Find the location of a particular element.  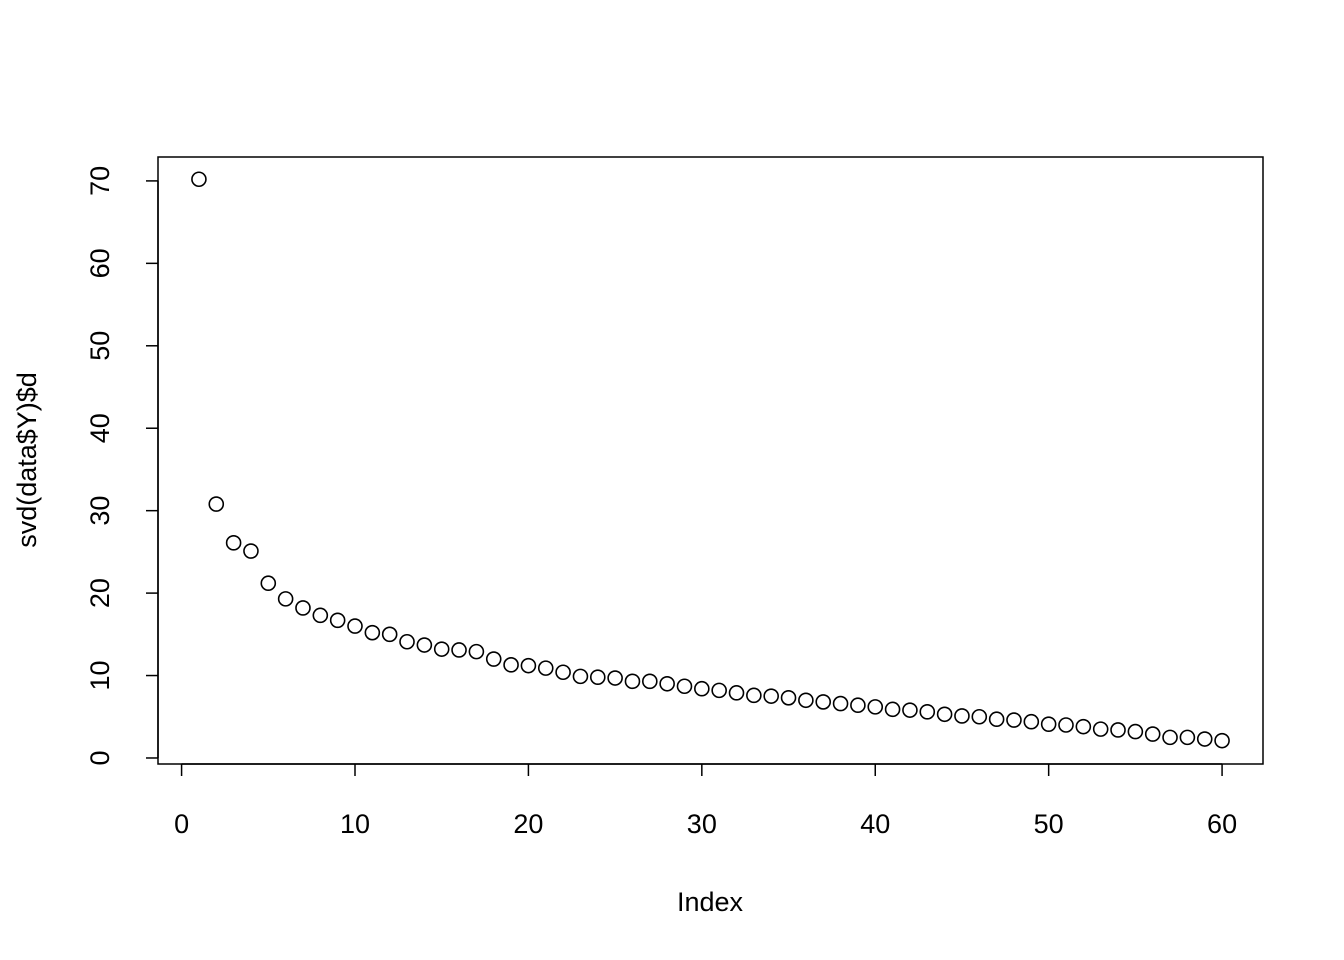

x-tick-label: 0 is located at coordinates (181, 824).